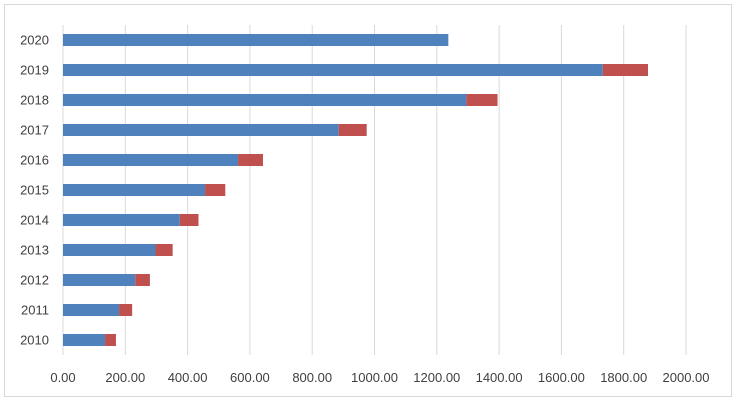  I want to click on x-tick-label: 1400.00, so click(499, 377).